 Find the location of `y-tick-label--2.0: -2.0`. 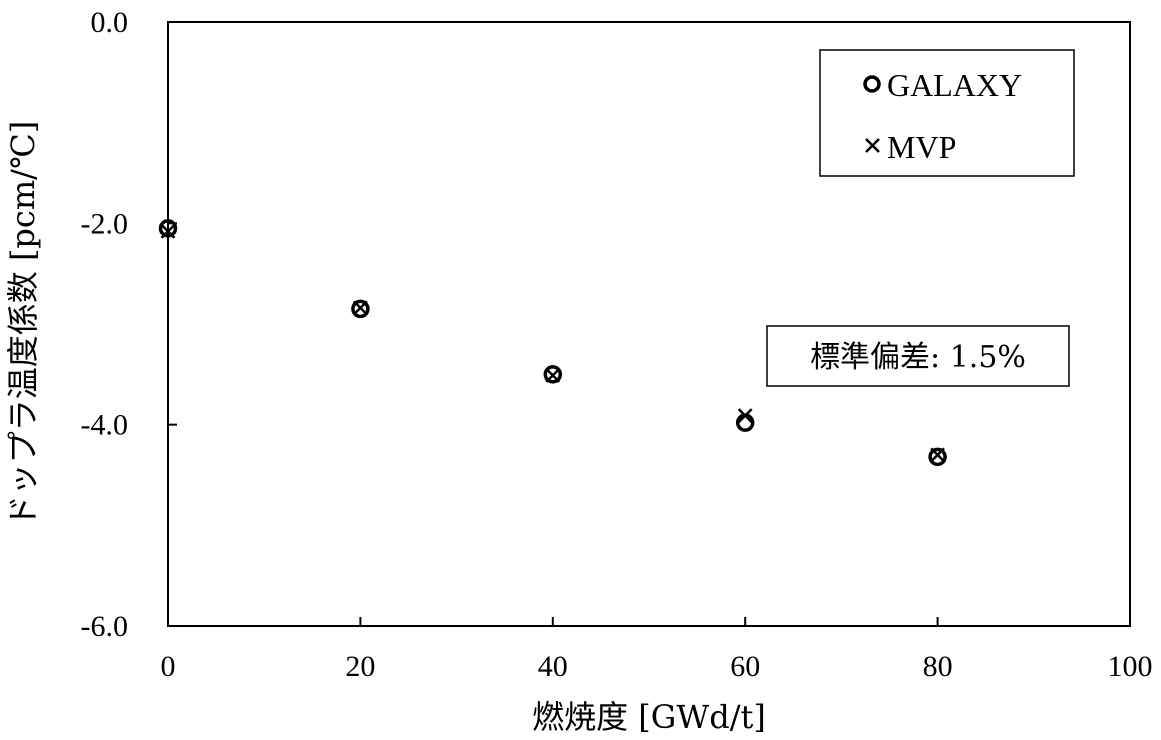

y-tick-label--2.0: -2.0 is located at coordinates (105, 223).